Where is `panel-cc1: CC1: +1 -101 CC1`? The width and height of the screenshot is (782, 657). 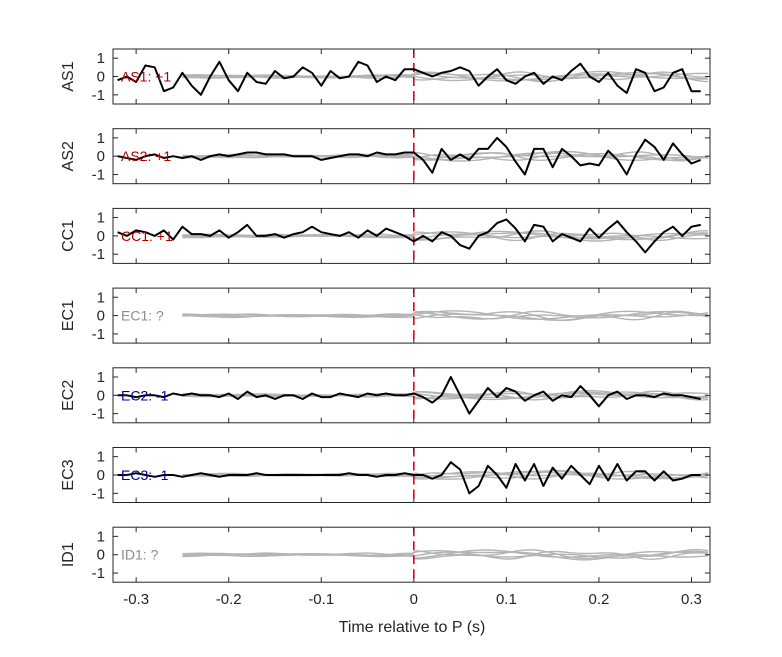
panel-cc1: CC1: +1 -101 CC1 is located at coordinates (385, 235).